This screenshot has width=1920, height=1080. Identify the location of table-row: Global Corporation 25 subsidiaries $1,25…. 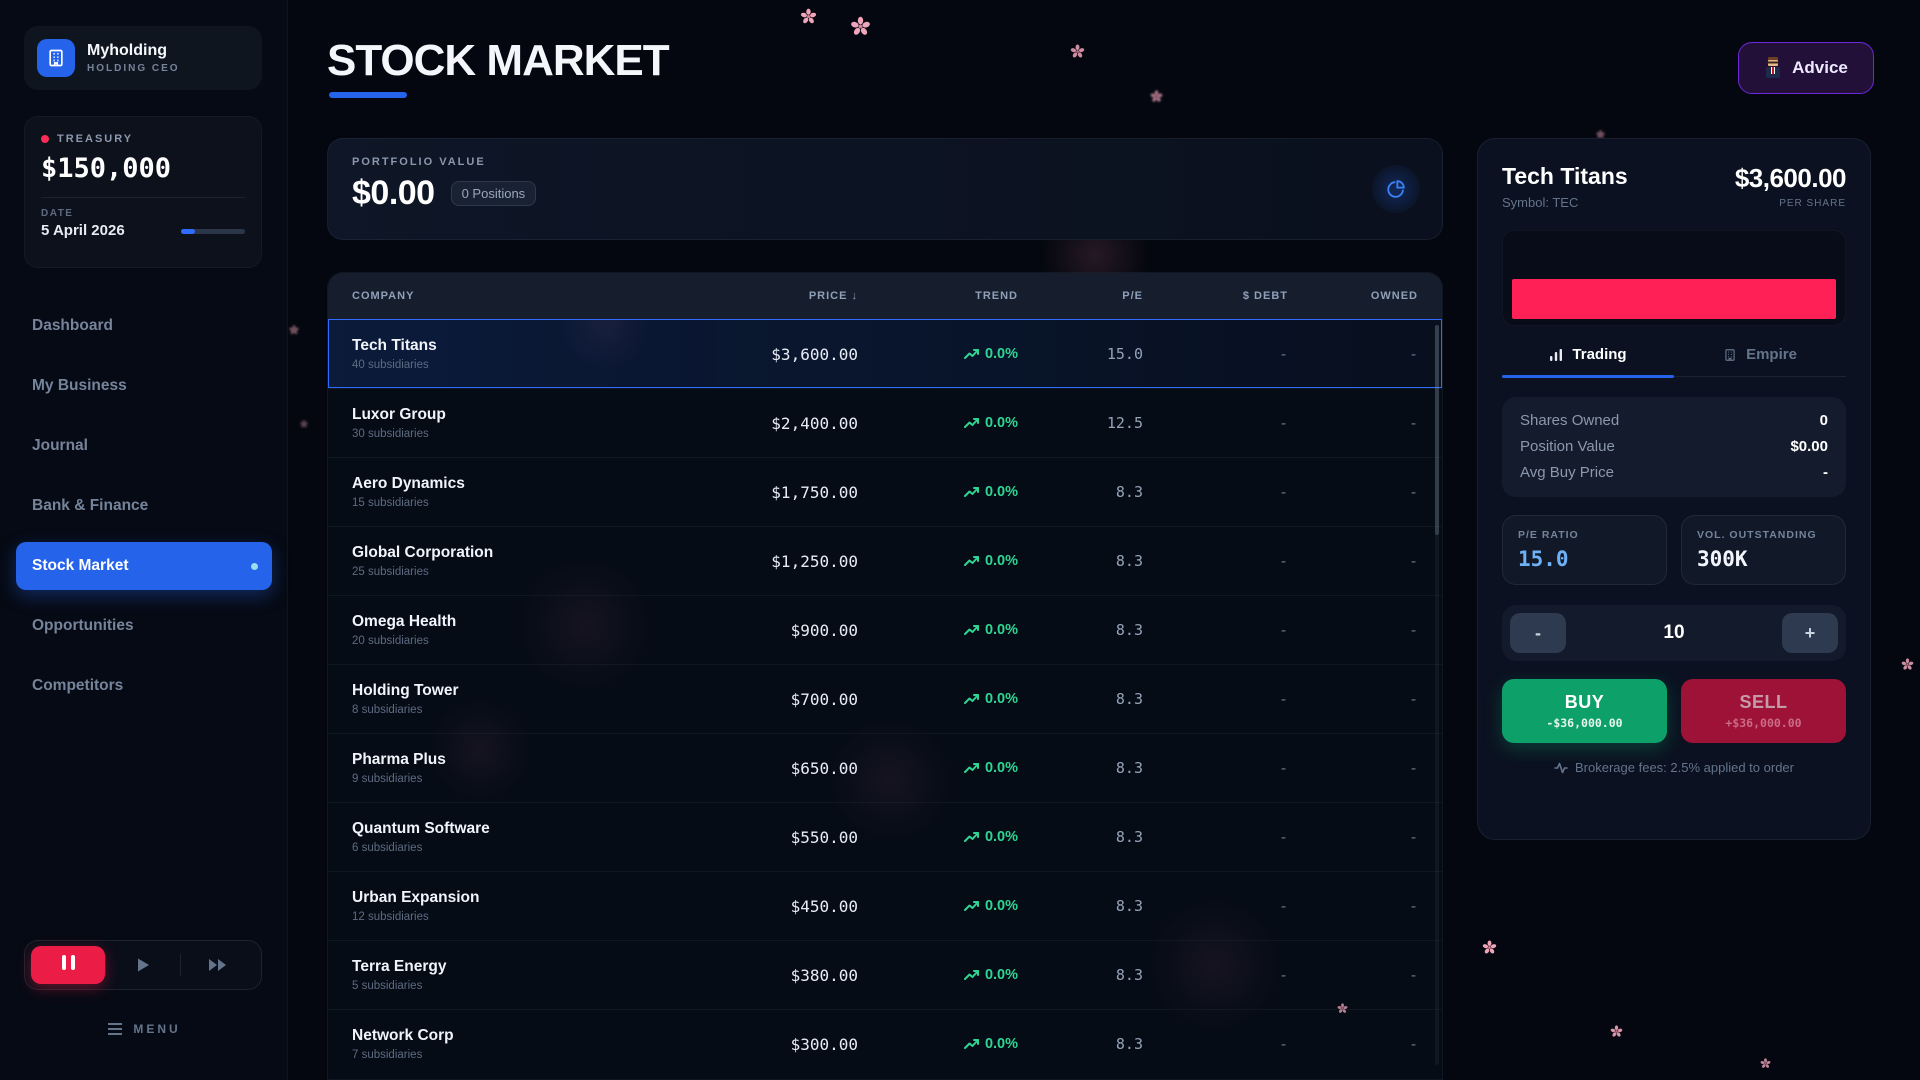
(885, 560).